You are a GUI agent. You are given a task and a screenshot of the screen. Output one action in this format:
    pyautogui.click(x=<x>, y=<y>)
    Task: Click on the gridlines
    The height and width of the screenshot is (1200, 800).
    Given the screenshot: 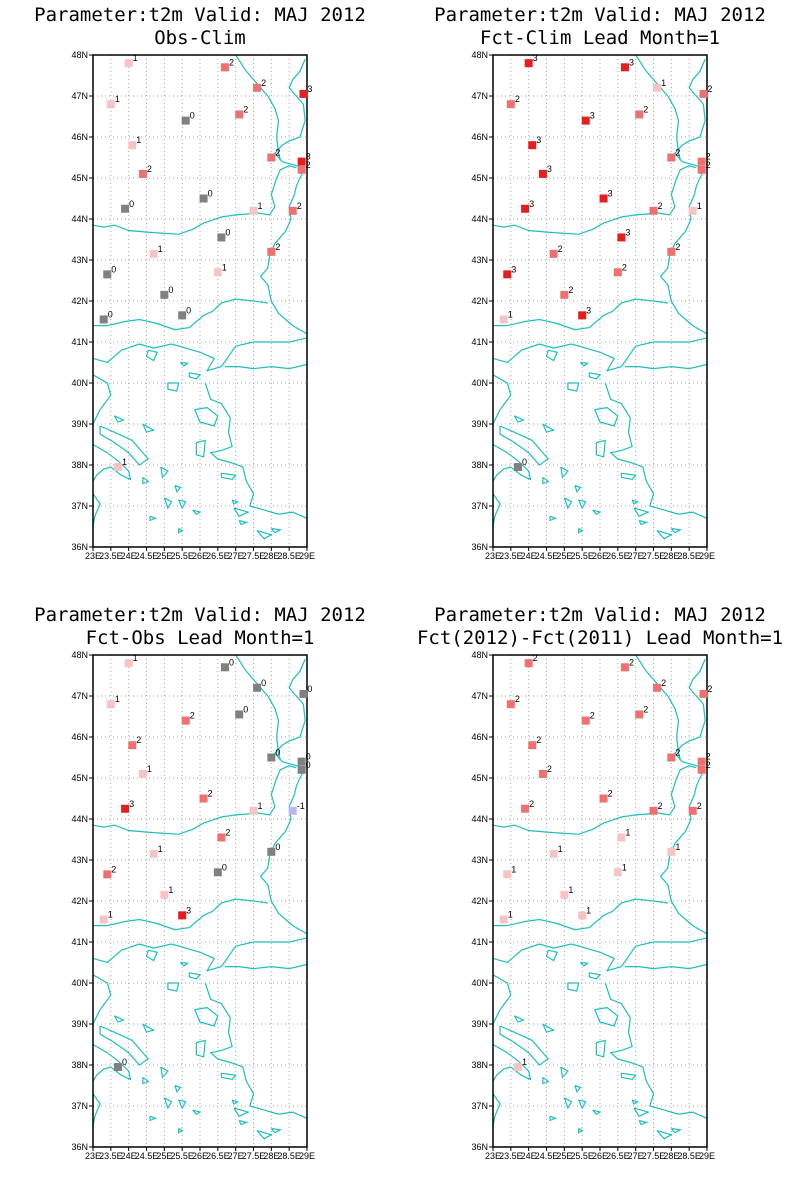 What is the action you would take?
    pyautogui.click(x=200, y=301)
    